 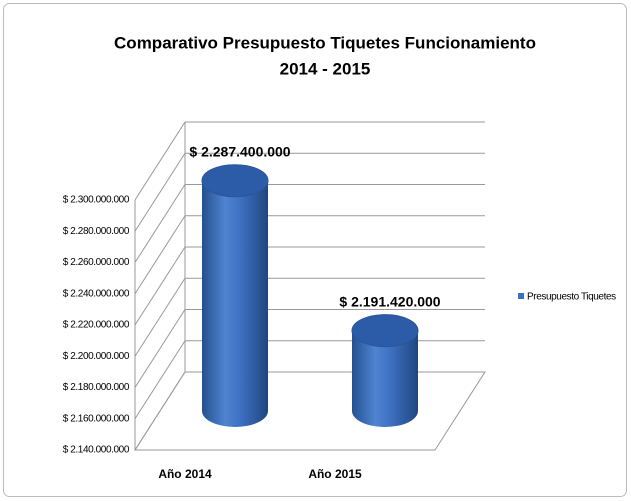 I want to click on x-tick-label: Año 2015, so click(x=335, y=474).